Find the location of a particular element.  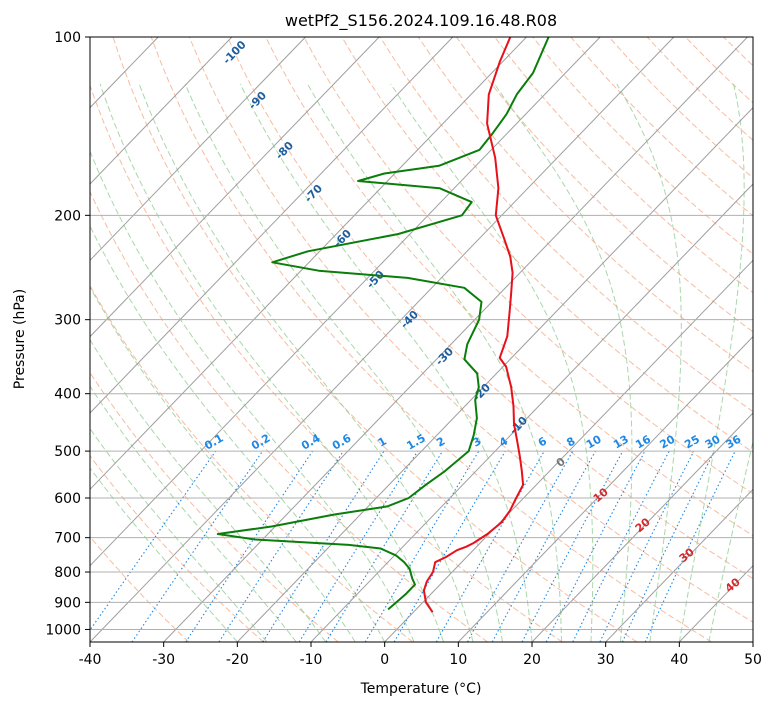

y-tick-label: 800 is located at coordinates (67, 573).